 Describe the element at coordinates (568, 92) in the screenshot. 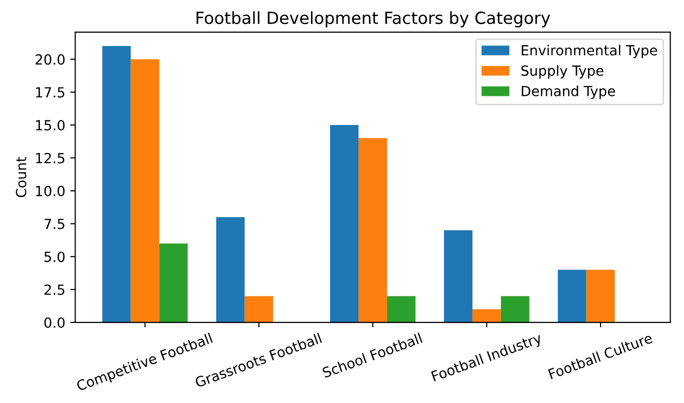

I see `legend-label: Demand Type` at that location.